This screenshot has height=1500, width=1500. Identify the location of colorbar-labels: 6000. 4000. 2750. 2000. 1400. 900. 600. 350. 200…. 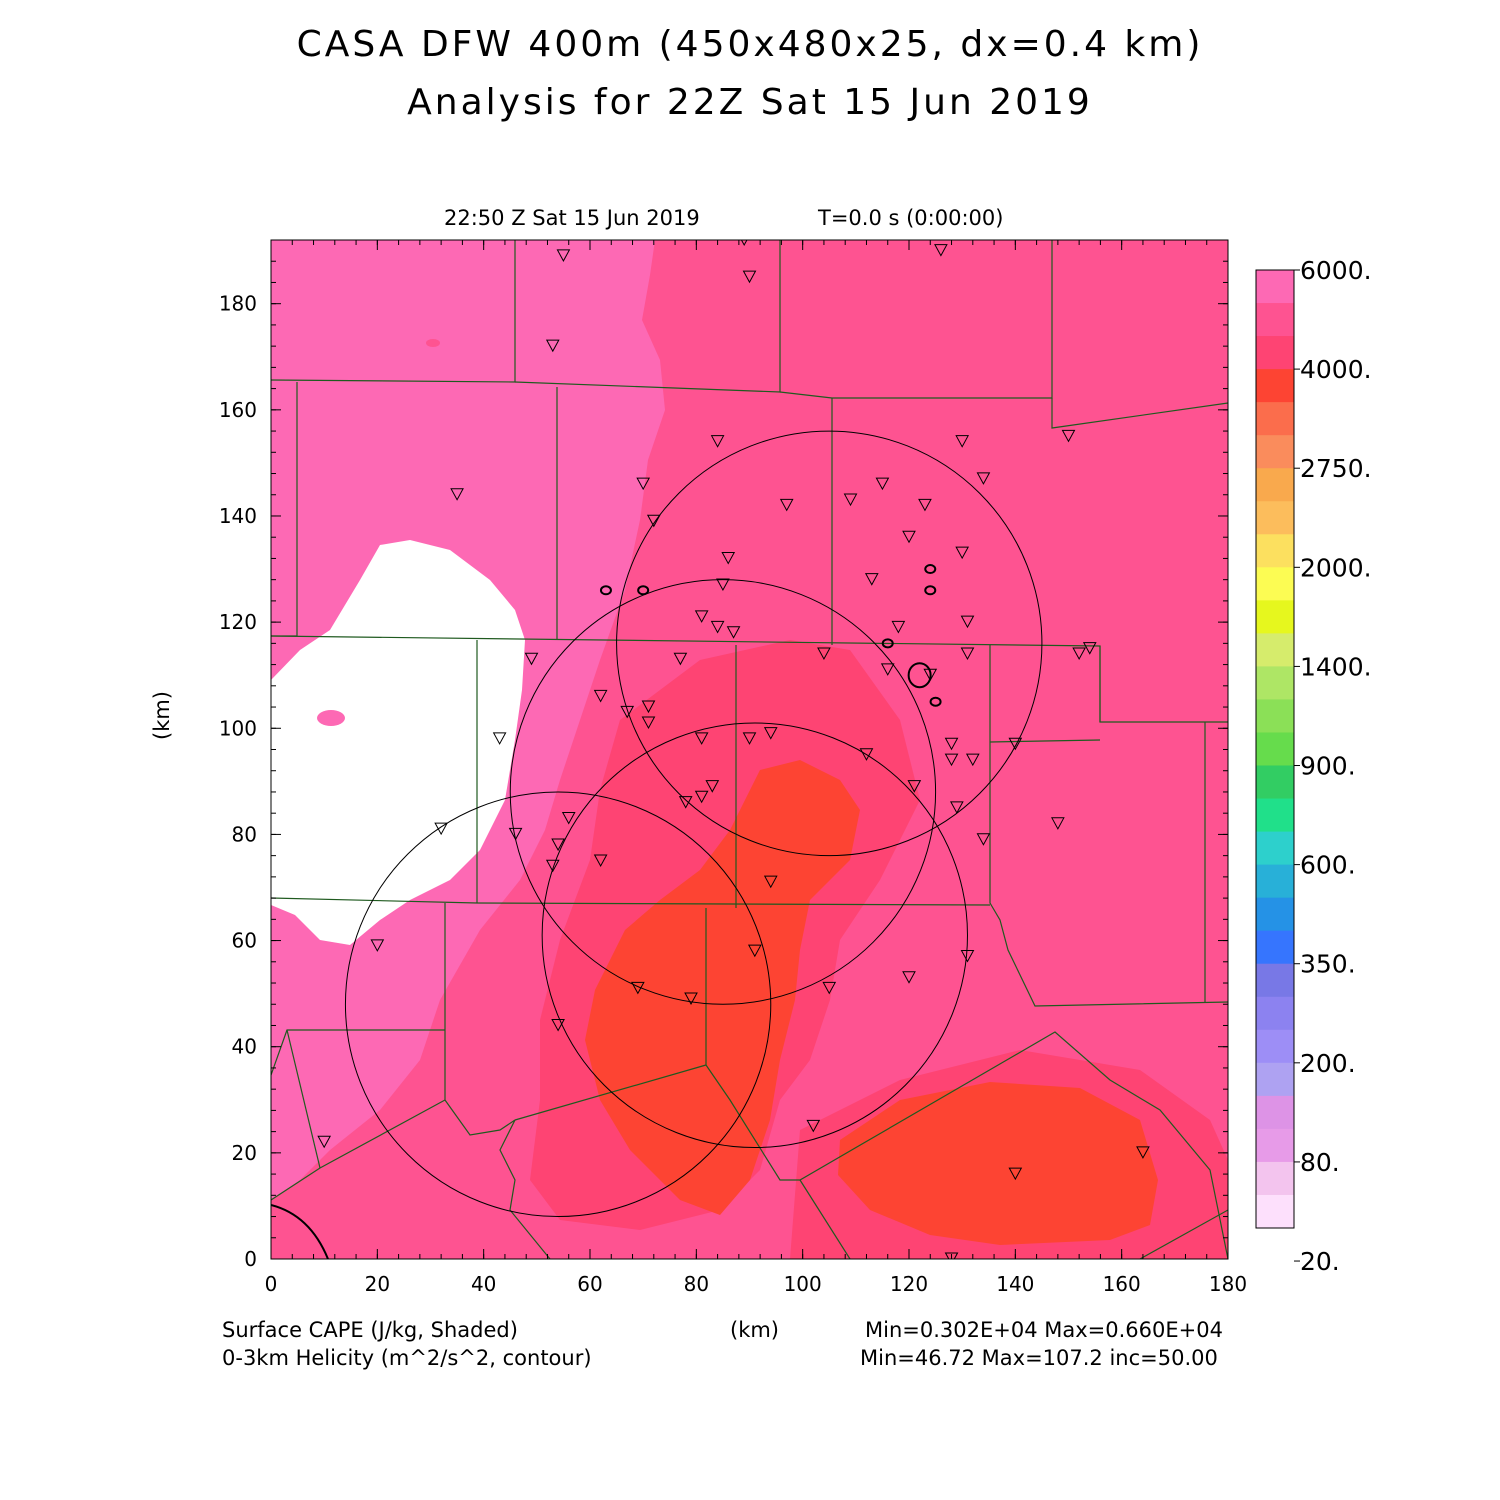
(1333, 766).